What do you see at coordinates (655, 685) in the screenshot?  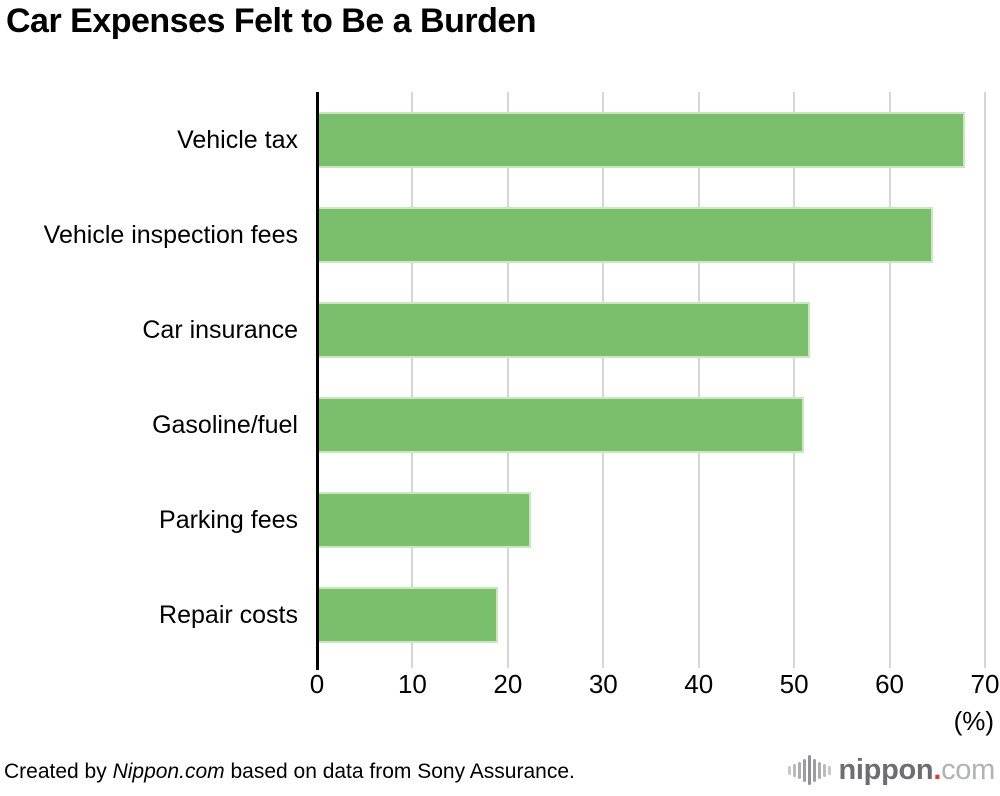 I see `x-axis-tick-labels: 0 10 20 30 40 50 60 70` at bounding box center [655, 685].